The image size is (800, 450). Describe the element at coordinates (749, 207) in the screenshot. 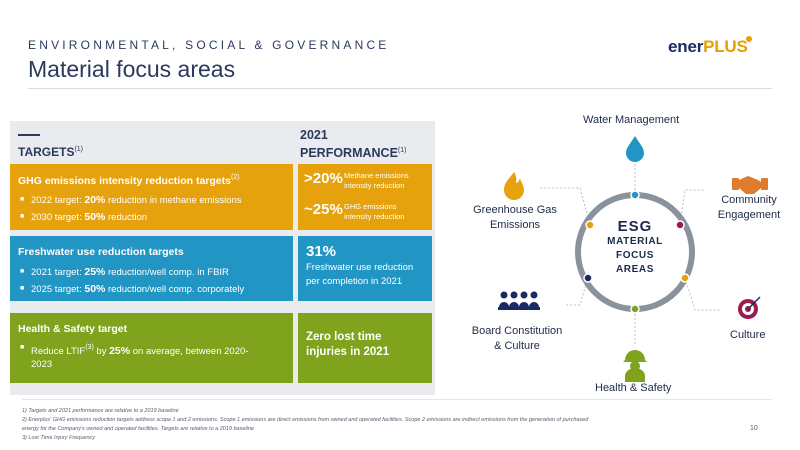

I see `label-community-engagement: Community Engagement` at that location.